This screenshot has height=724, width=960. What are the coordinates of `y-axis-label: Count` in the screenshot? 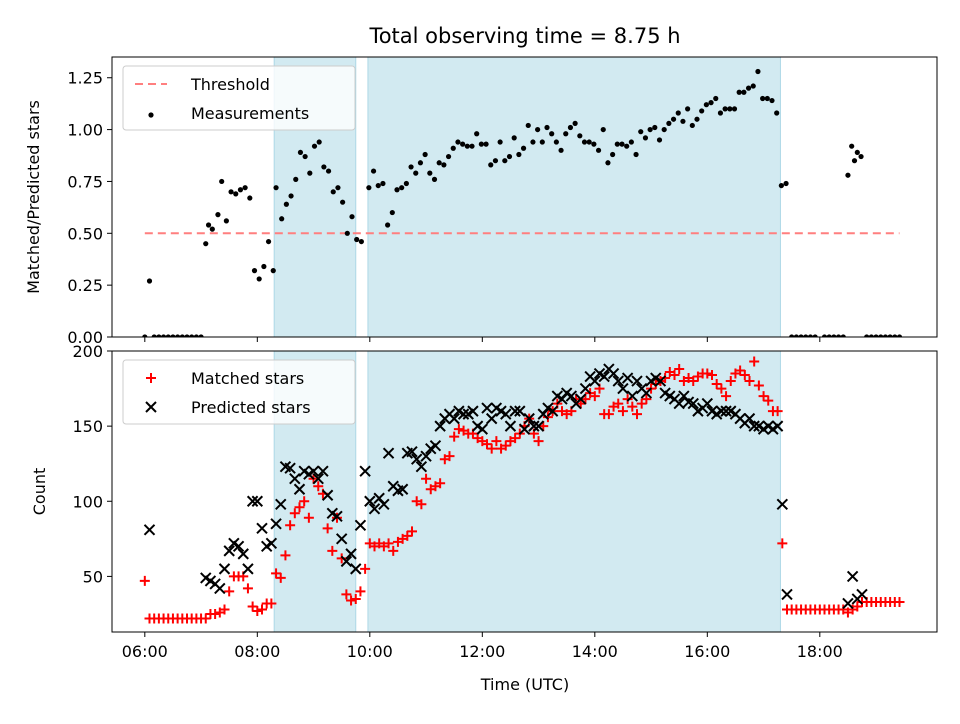 It's located at (39, 492).